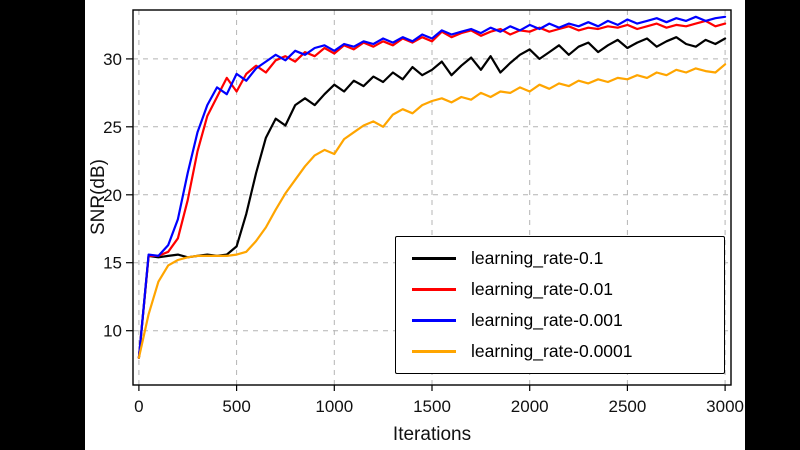 The width and height of the screenshot is (800, 450). I want to click on svg-text: 500, so click(236, 406).